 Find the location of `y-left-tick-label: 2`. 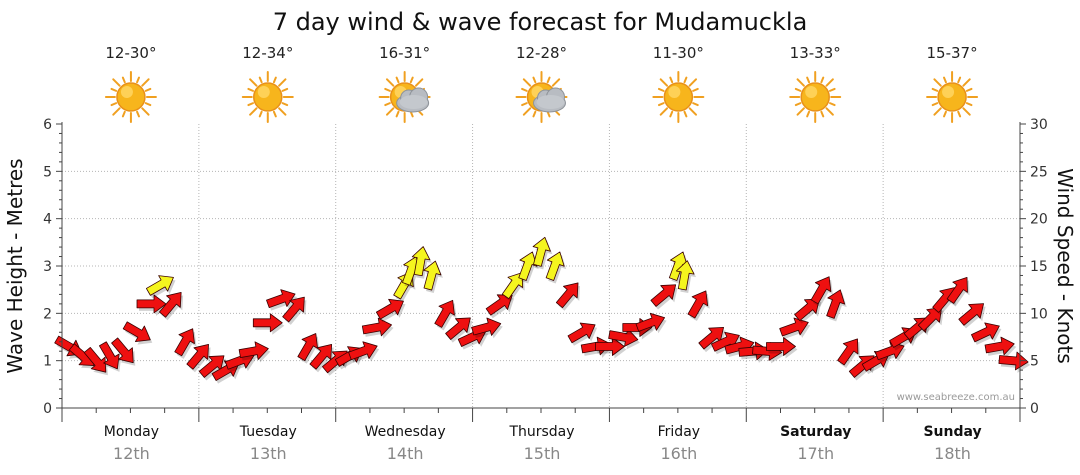

y-left-tick-label: 2 is located at coordinates (47, 314).